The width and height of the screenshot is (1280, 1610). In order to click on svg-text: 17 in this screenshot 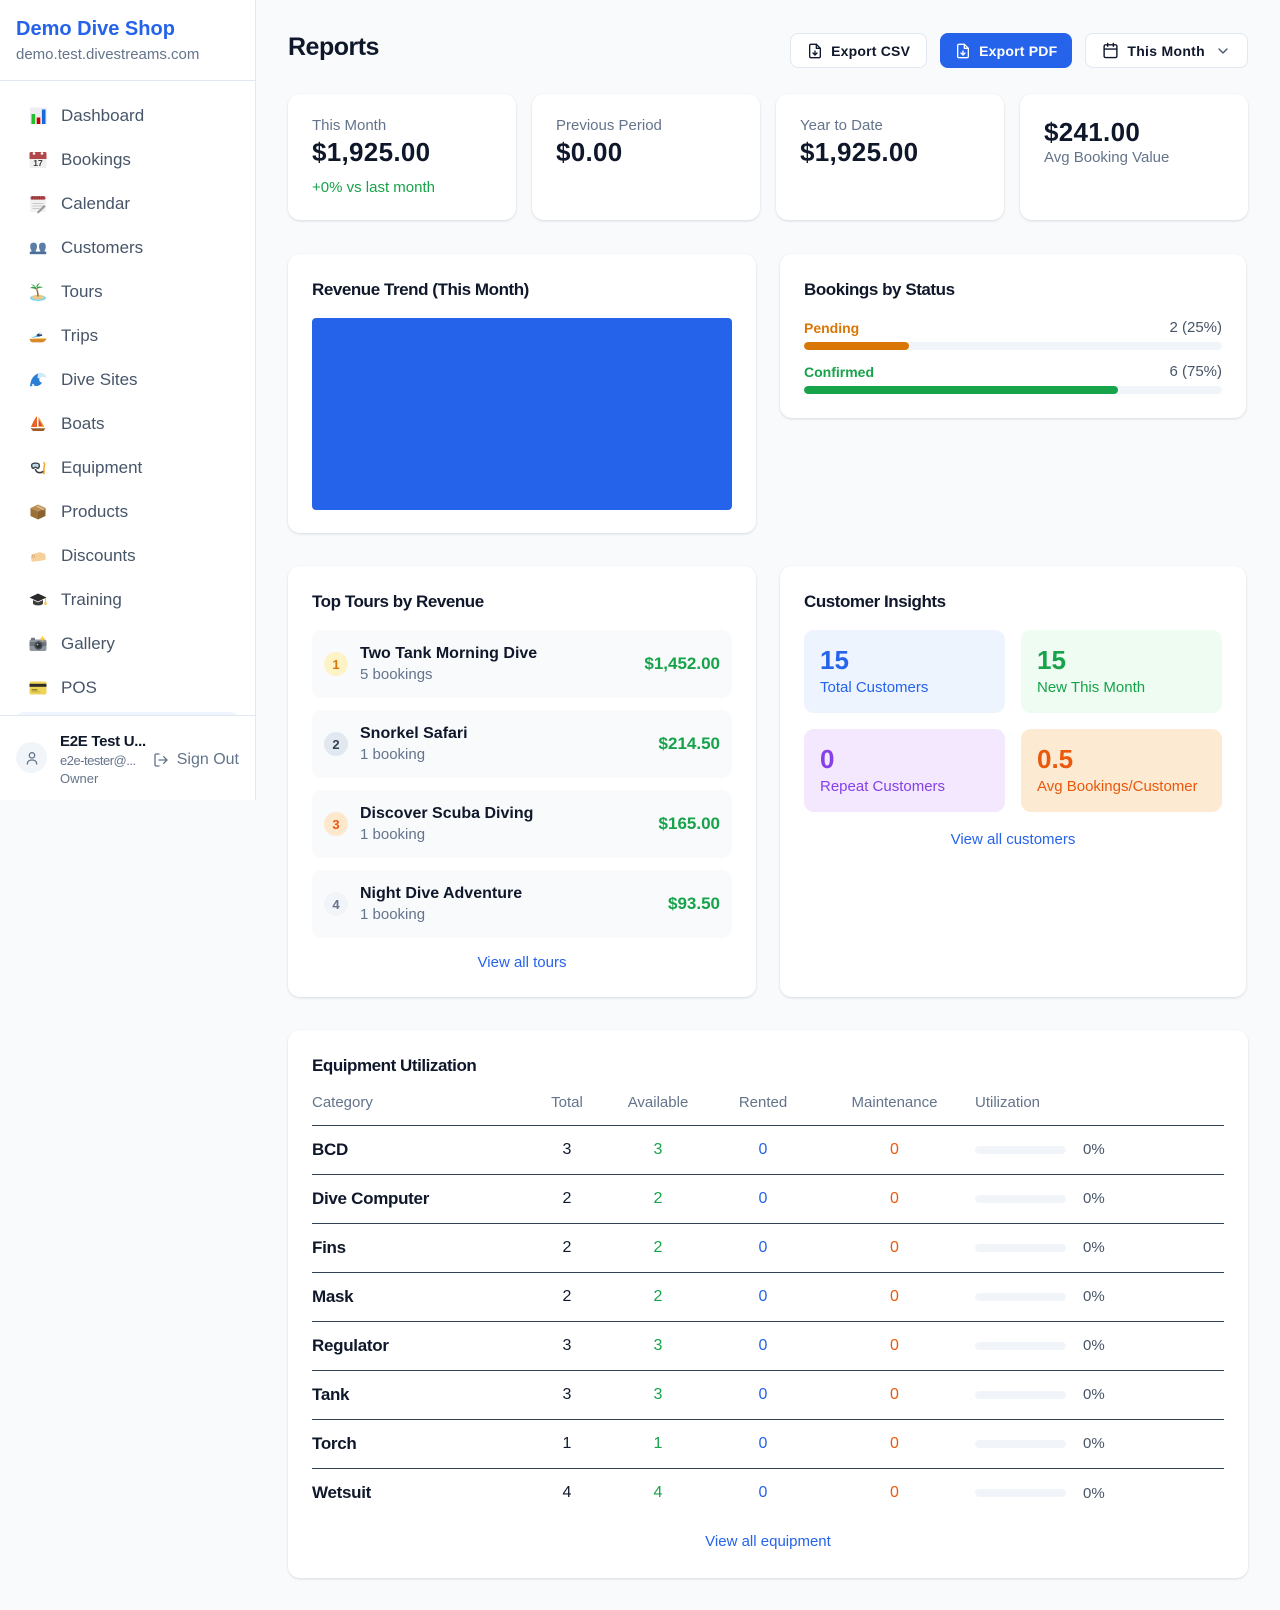, I will do `click(38, 163)`.